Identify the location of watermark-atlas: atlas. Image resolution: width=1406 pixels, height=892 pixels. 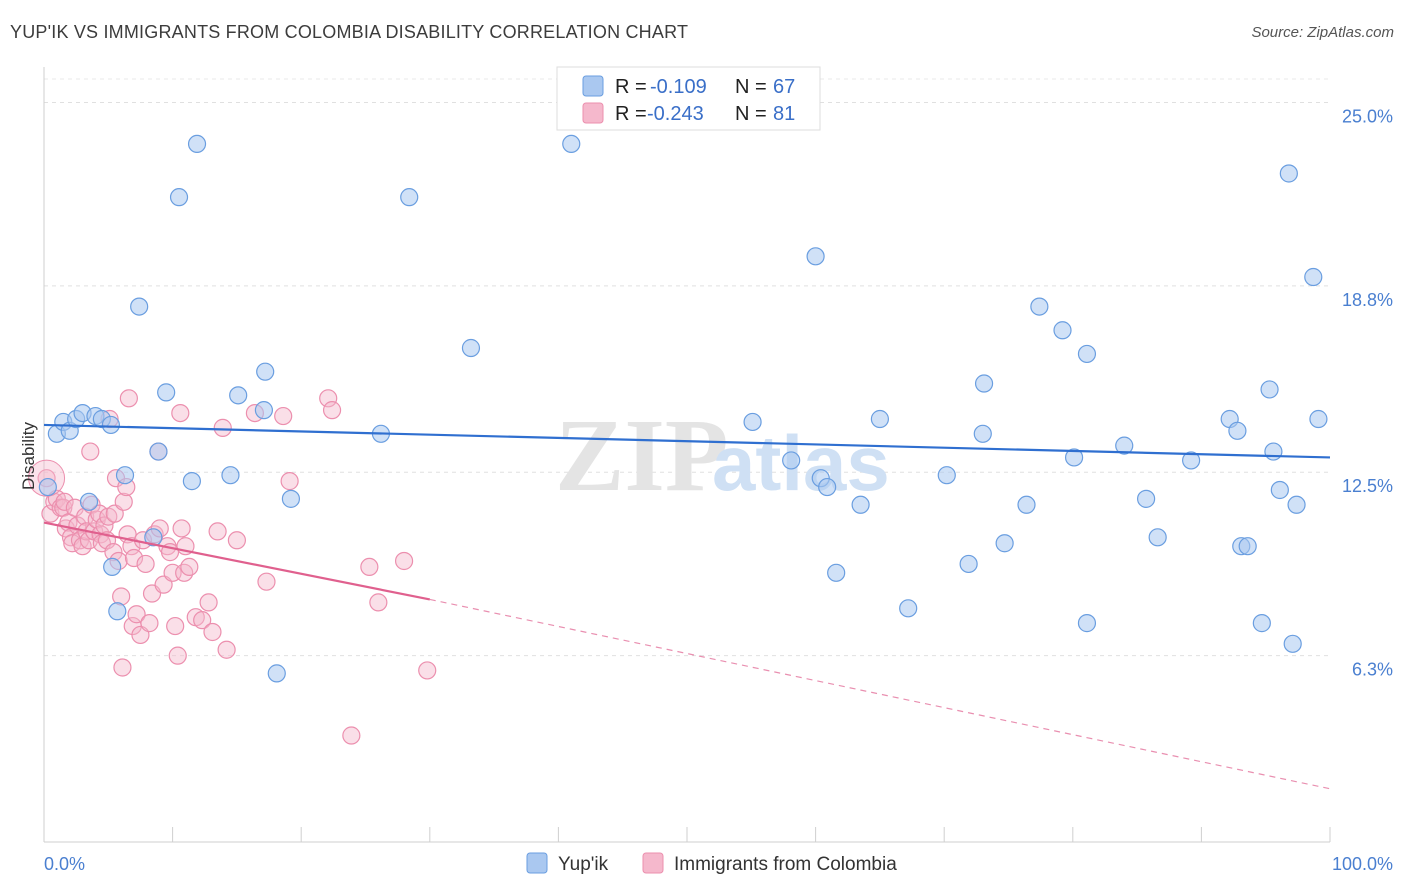
(801, 463).